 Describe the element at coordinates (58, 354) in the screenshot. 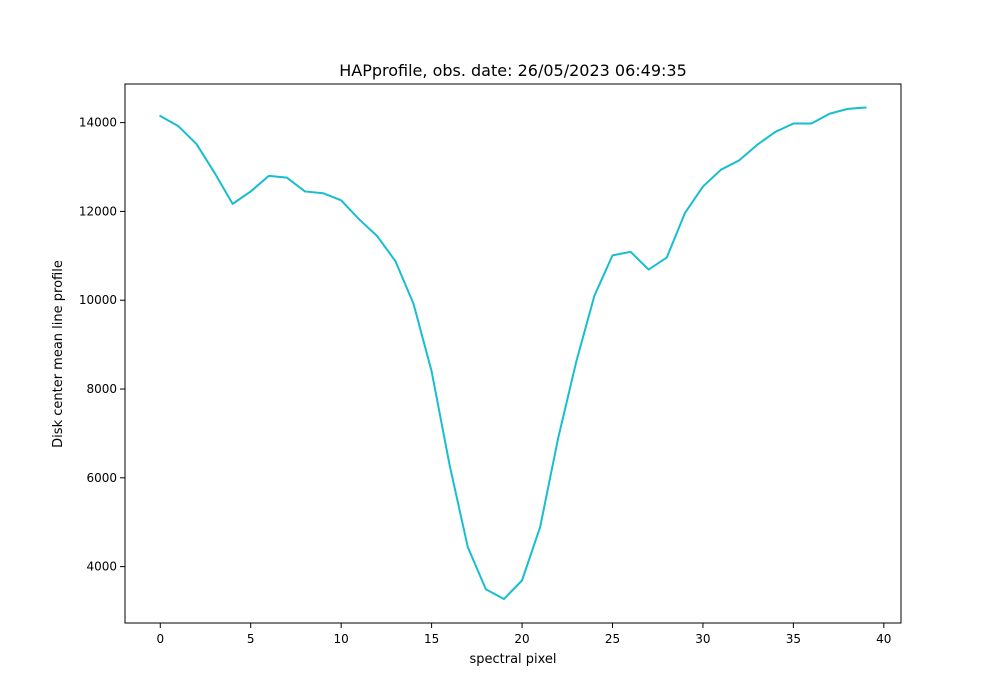

I see `y-axis-label: Disk center mean line profile` at that location.